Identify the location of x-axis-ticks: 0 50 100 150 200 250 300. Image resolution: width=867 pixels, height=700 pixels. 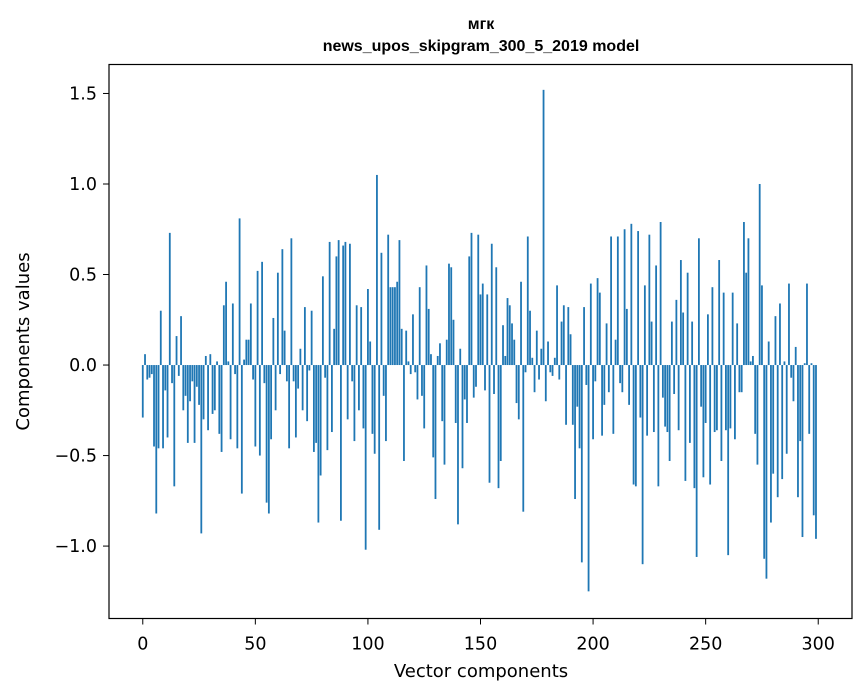
(486, 636).